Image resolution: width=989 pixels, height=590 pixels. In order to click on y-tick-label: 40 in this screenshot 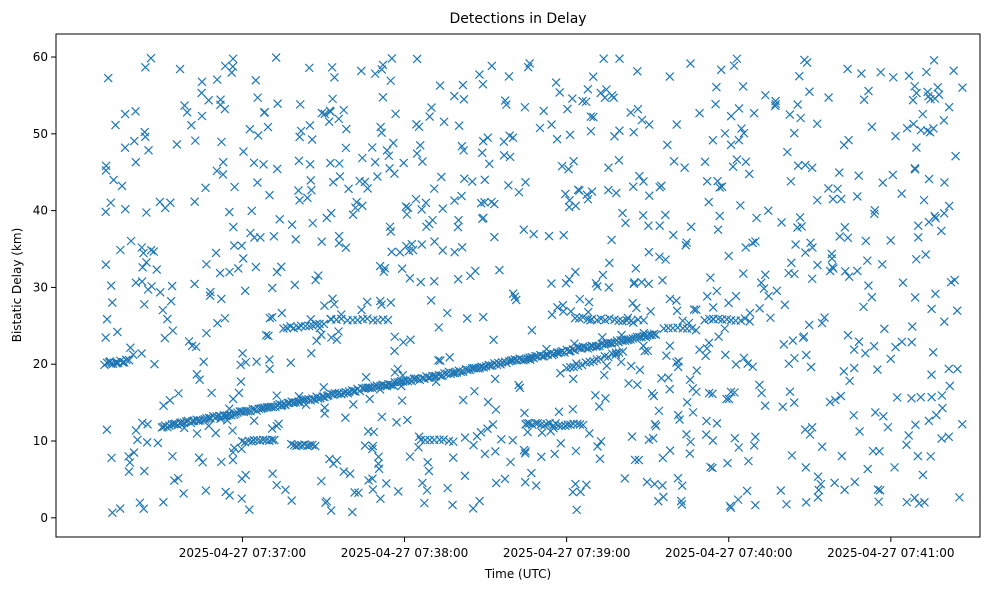, I will do `click(40, 211)`.